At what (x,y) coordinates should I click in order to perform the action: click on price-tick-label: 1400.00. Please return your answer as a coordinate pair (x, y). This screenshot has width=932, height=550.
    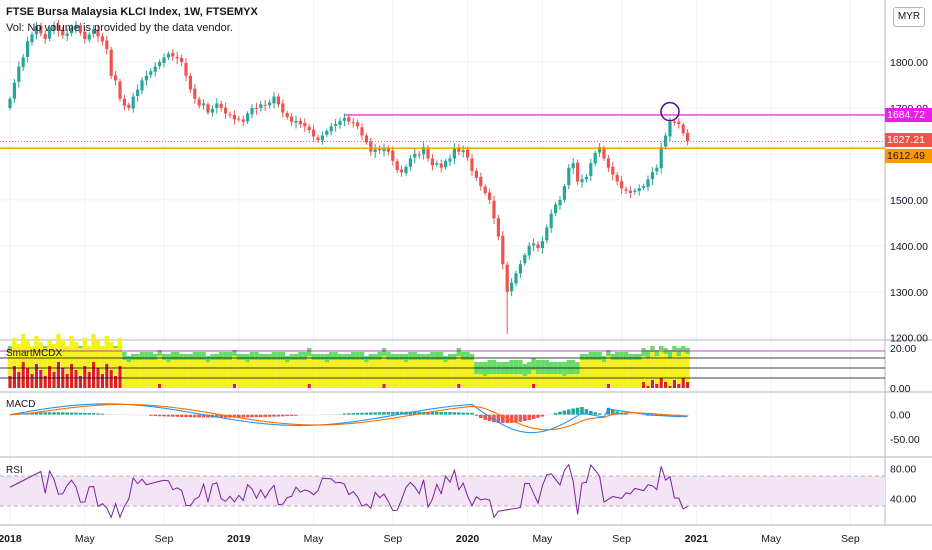
    Looking at the image, I should click on (909, 247).